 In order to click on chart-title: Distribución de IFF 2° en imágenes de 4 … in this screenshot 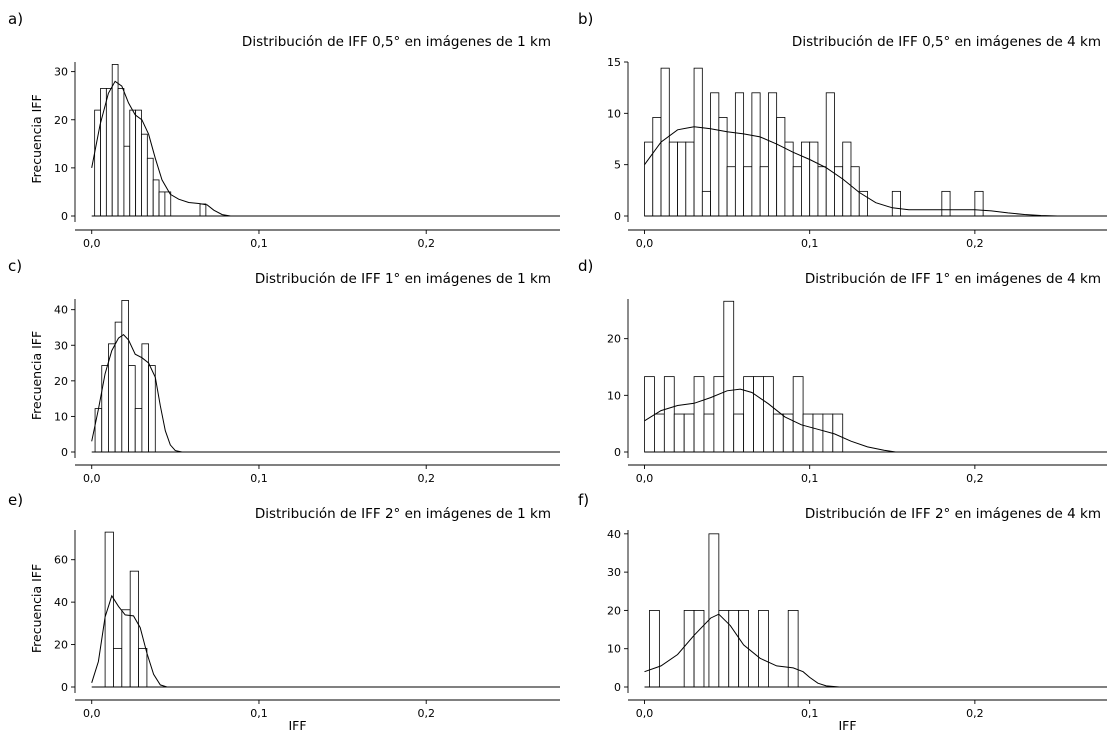, I will do `click(953, 514)`.